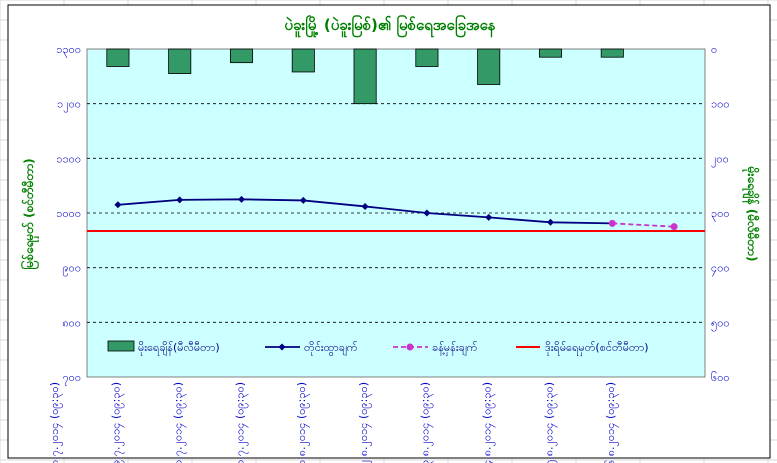  What do you see at coordinates (282, 347) in the screenshot?
I see `legend-marker-observed` at bounding box center [282, 347].